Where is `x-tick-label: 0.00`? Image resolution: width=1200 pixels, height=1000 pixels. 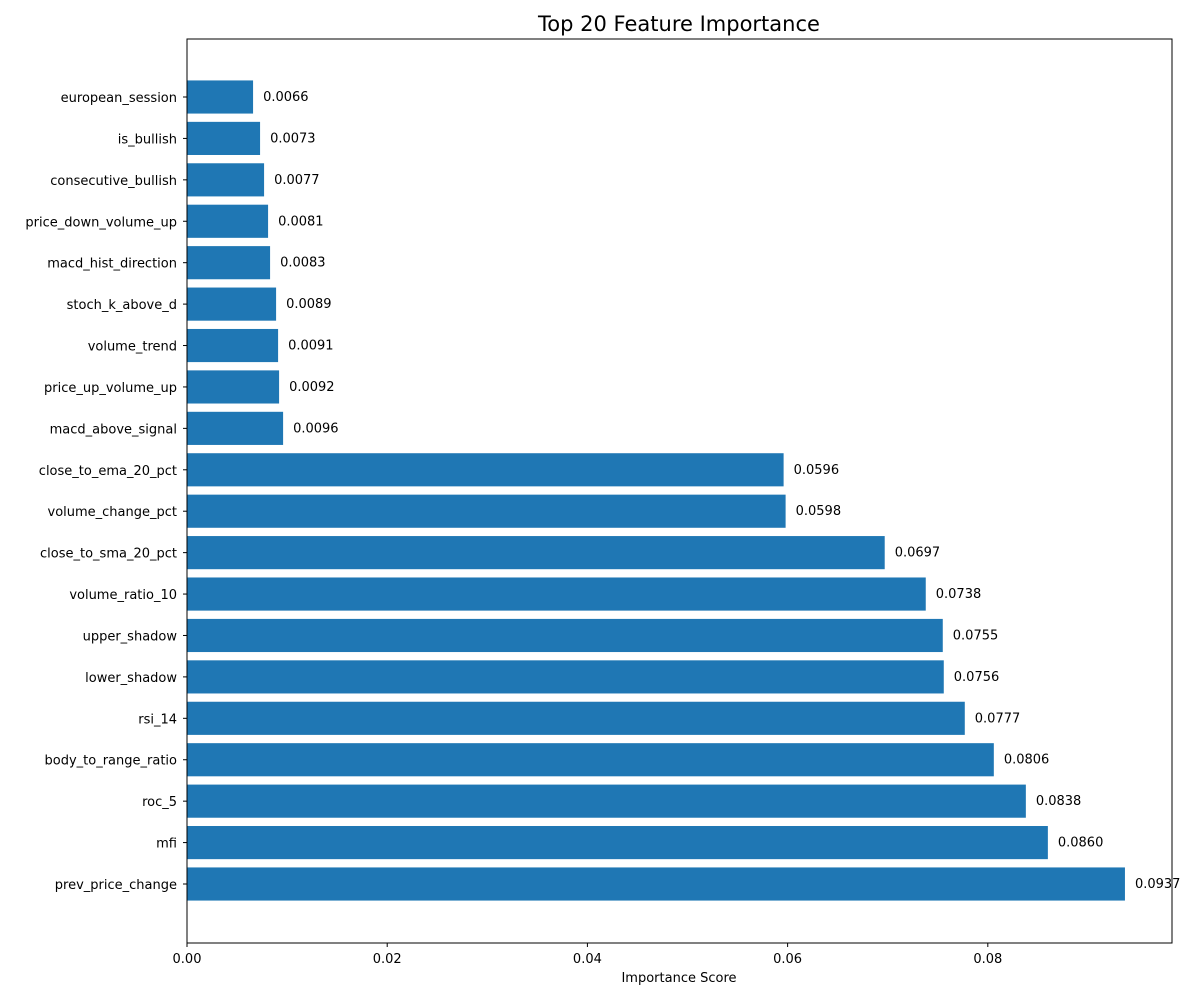
x-tick-label: 0.00 is located at coordinates (187, 959).